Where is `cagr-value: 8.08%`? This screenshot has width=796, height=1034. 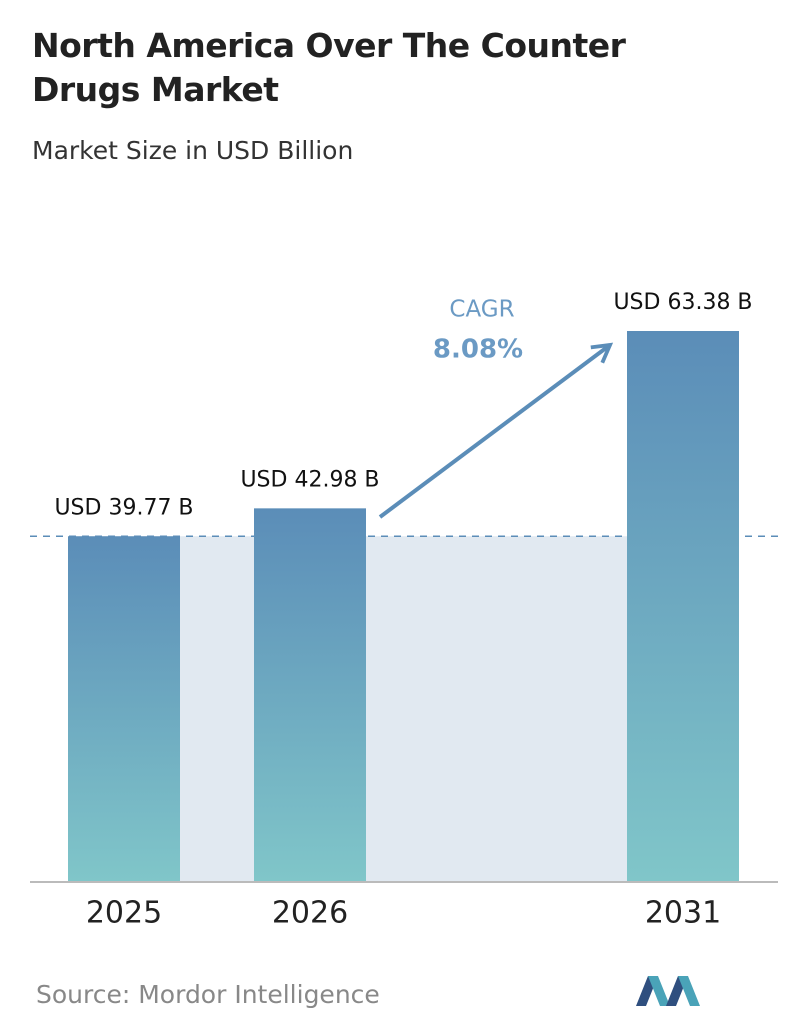
cagr-value: 8.08% is located at coordinates (478, 350).